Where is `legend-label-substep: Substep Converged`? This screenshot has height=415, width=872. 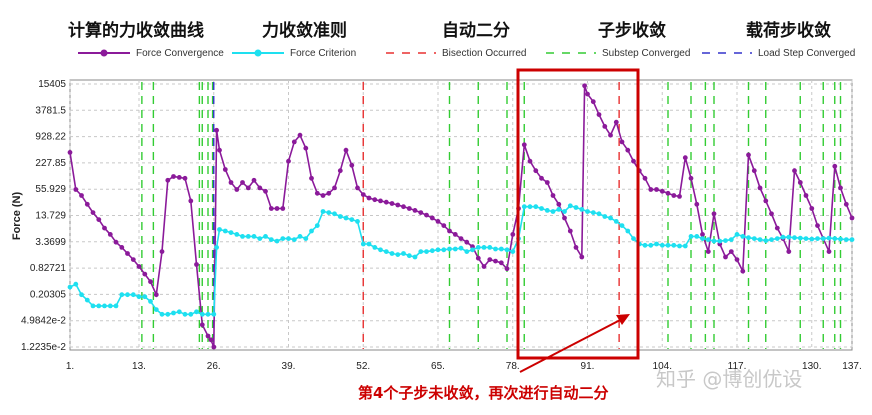
legend-label-substep: Substep Converged is located at coordinates (646, 53).